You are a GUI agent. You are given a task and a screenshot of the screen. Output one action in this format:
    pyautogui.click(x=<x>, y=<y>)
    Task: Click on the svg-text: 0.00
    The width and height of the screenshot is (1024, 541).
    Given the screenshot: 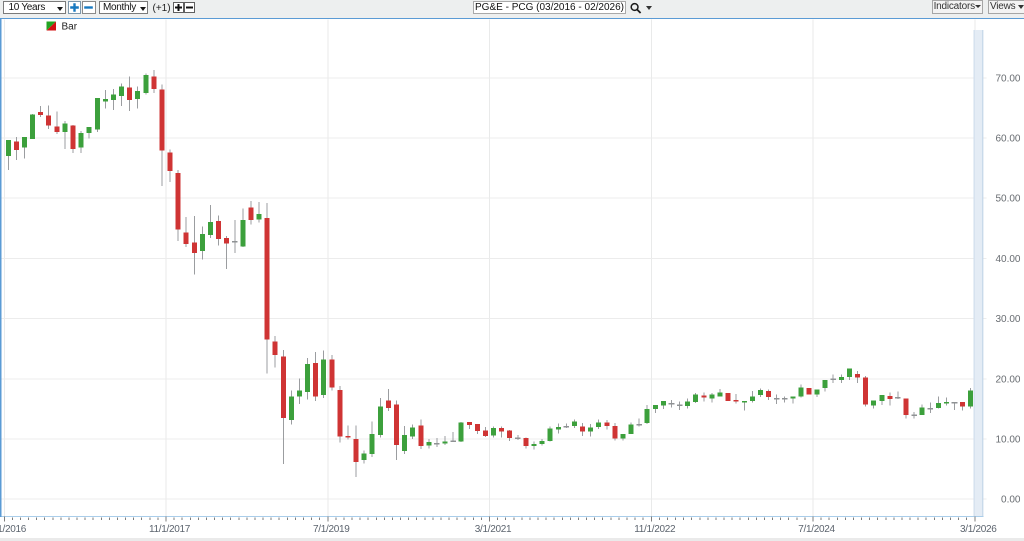 What is the action you would take?
    pyautogui.click(x=1011, y=500)
    